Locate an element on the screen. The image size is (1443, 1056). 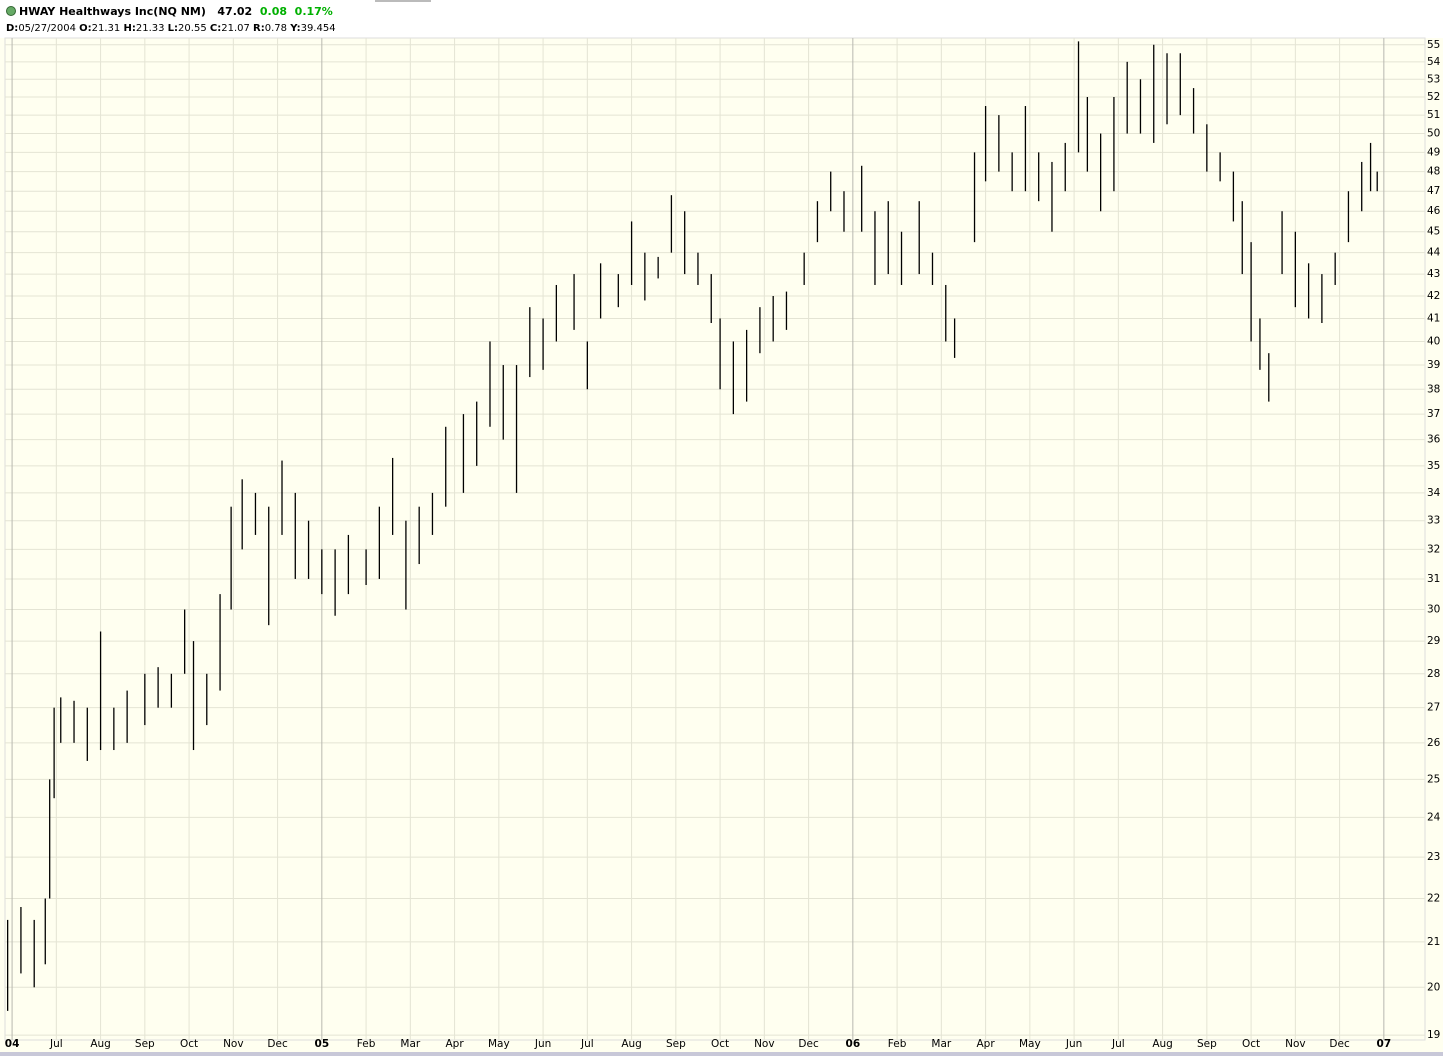
field-label: Y: is located at coordinates (295, 28).